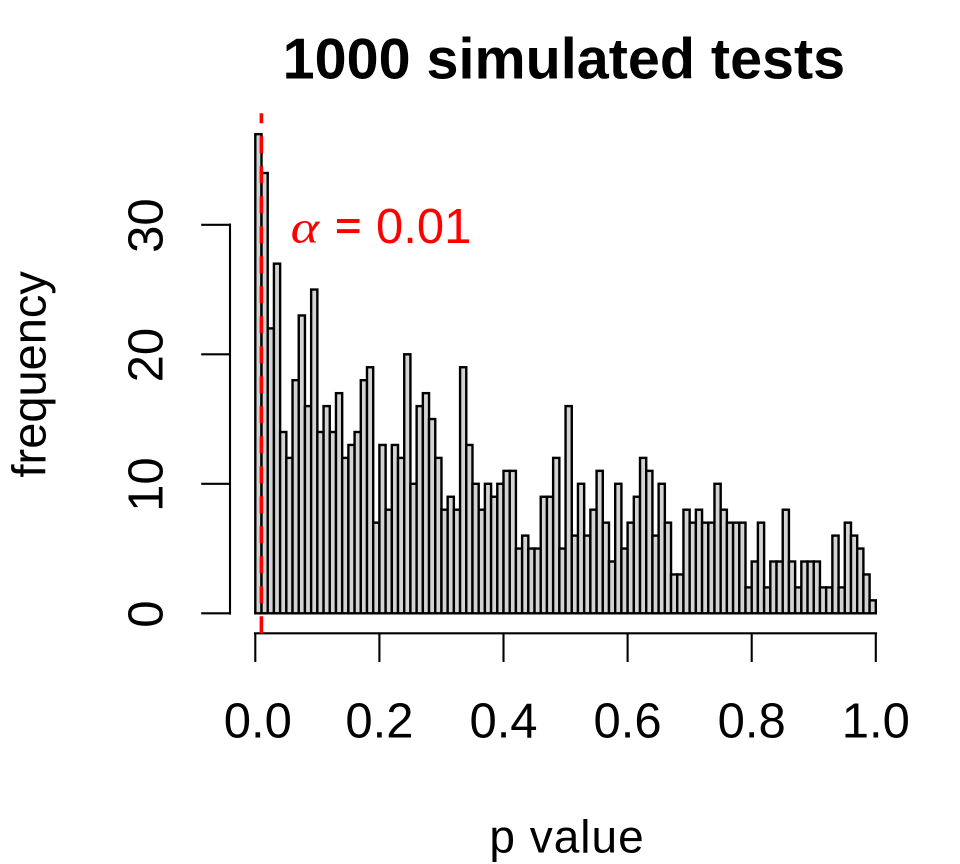 This screenshot has height=864, width=960. Describe the element at coordinates (29, 374) in the screenshot. I see `svg-text: frequency` at that location.